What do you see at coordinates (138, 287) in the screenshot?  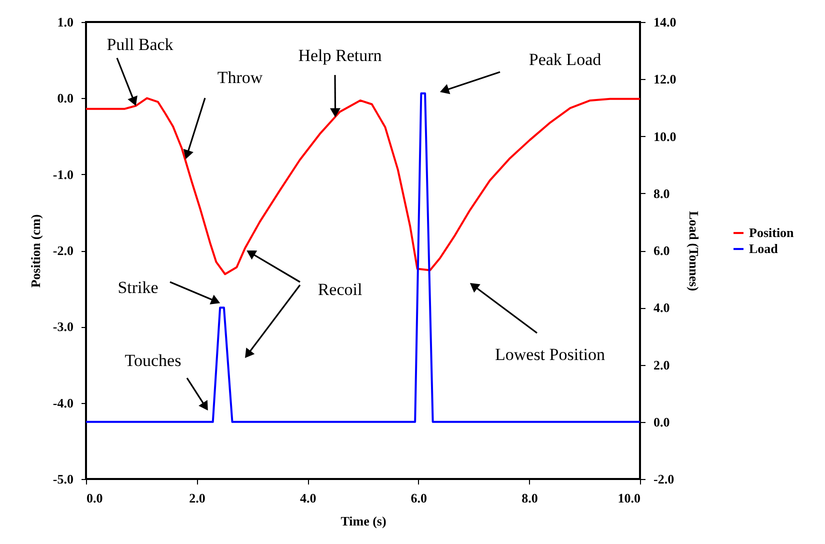 I see `annotation: Strike` at bounding box center [138, 287].